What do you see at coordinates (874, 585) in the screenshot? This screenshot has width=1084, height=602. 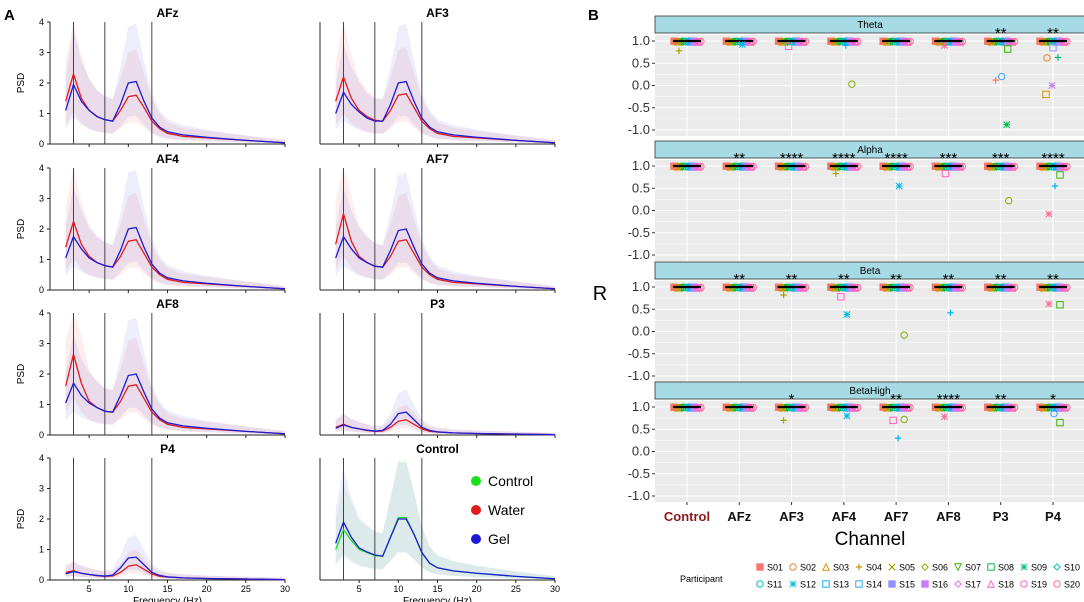 I see `legend-label-s14: S14` at bounding box center [874, 585].